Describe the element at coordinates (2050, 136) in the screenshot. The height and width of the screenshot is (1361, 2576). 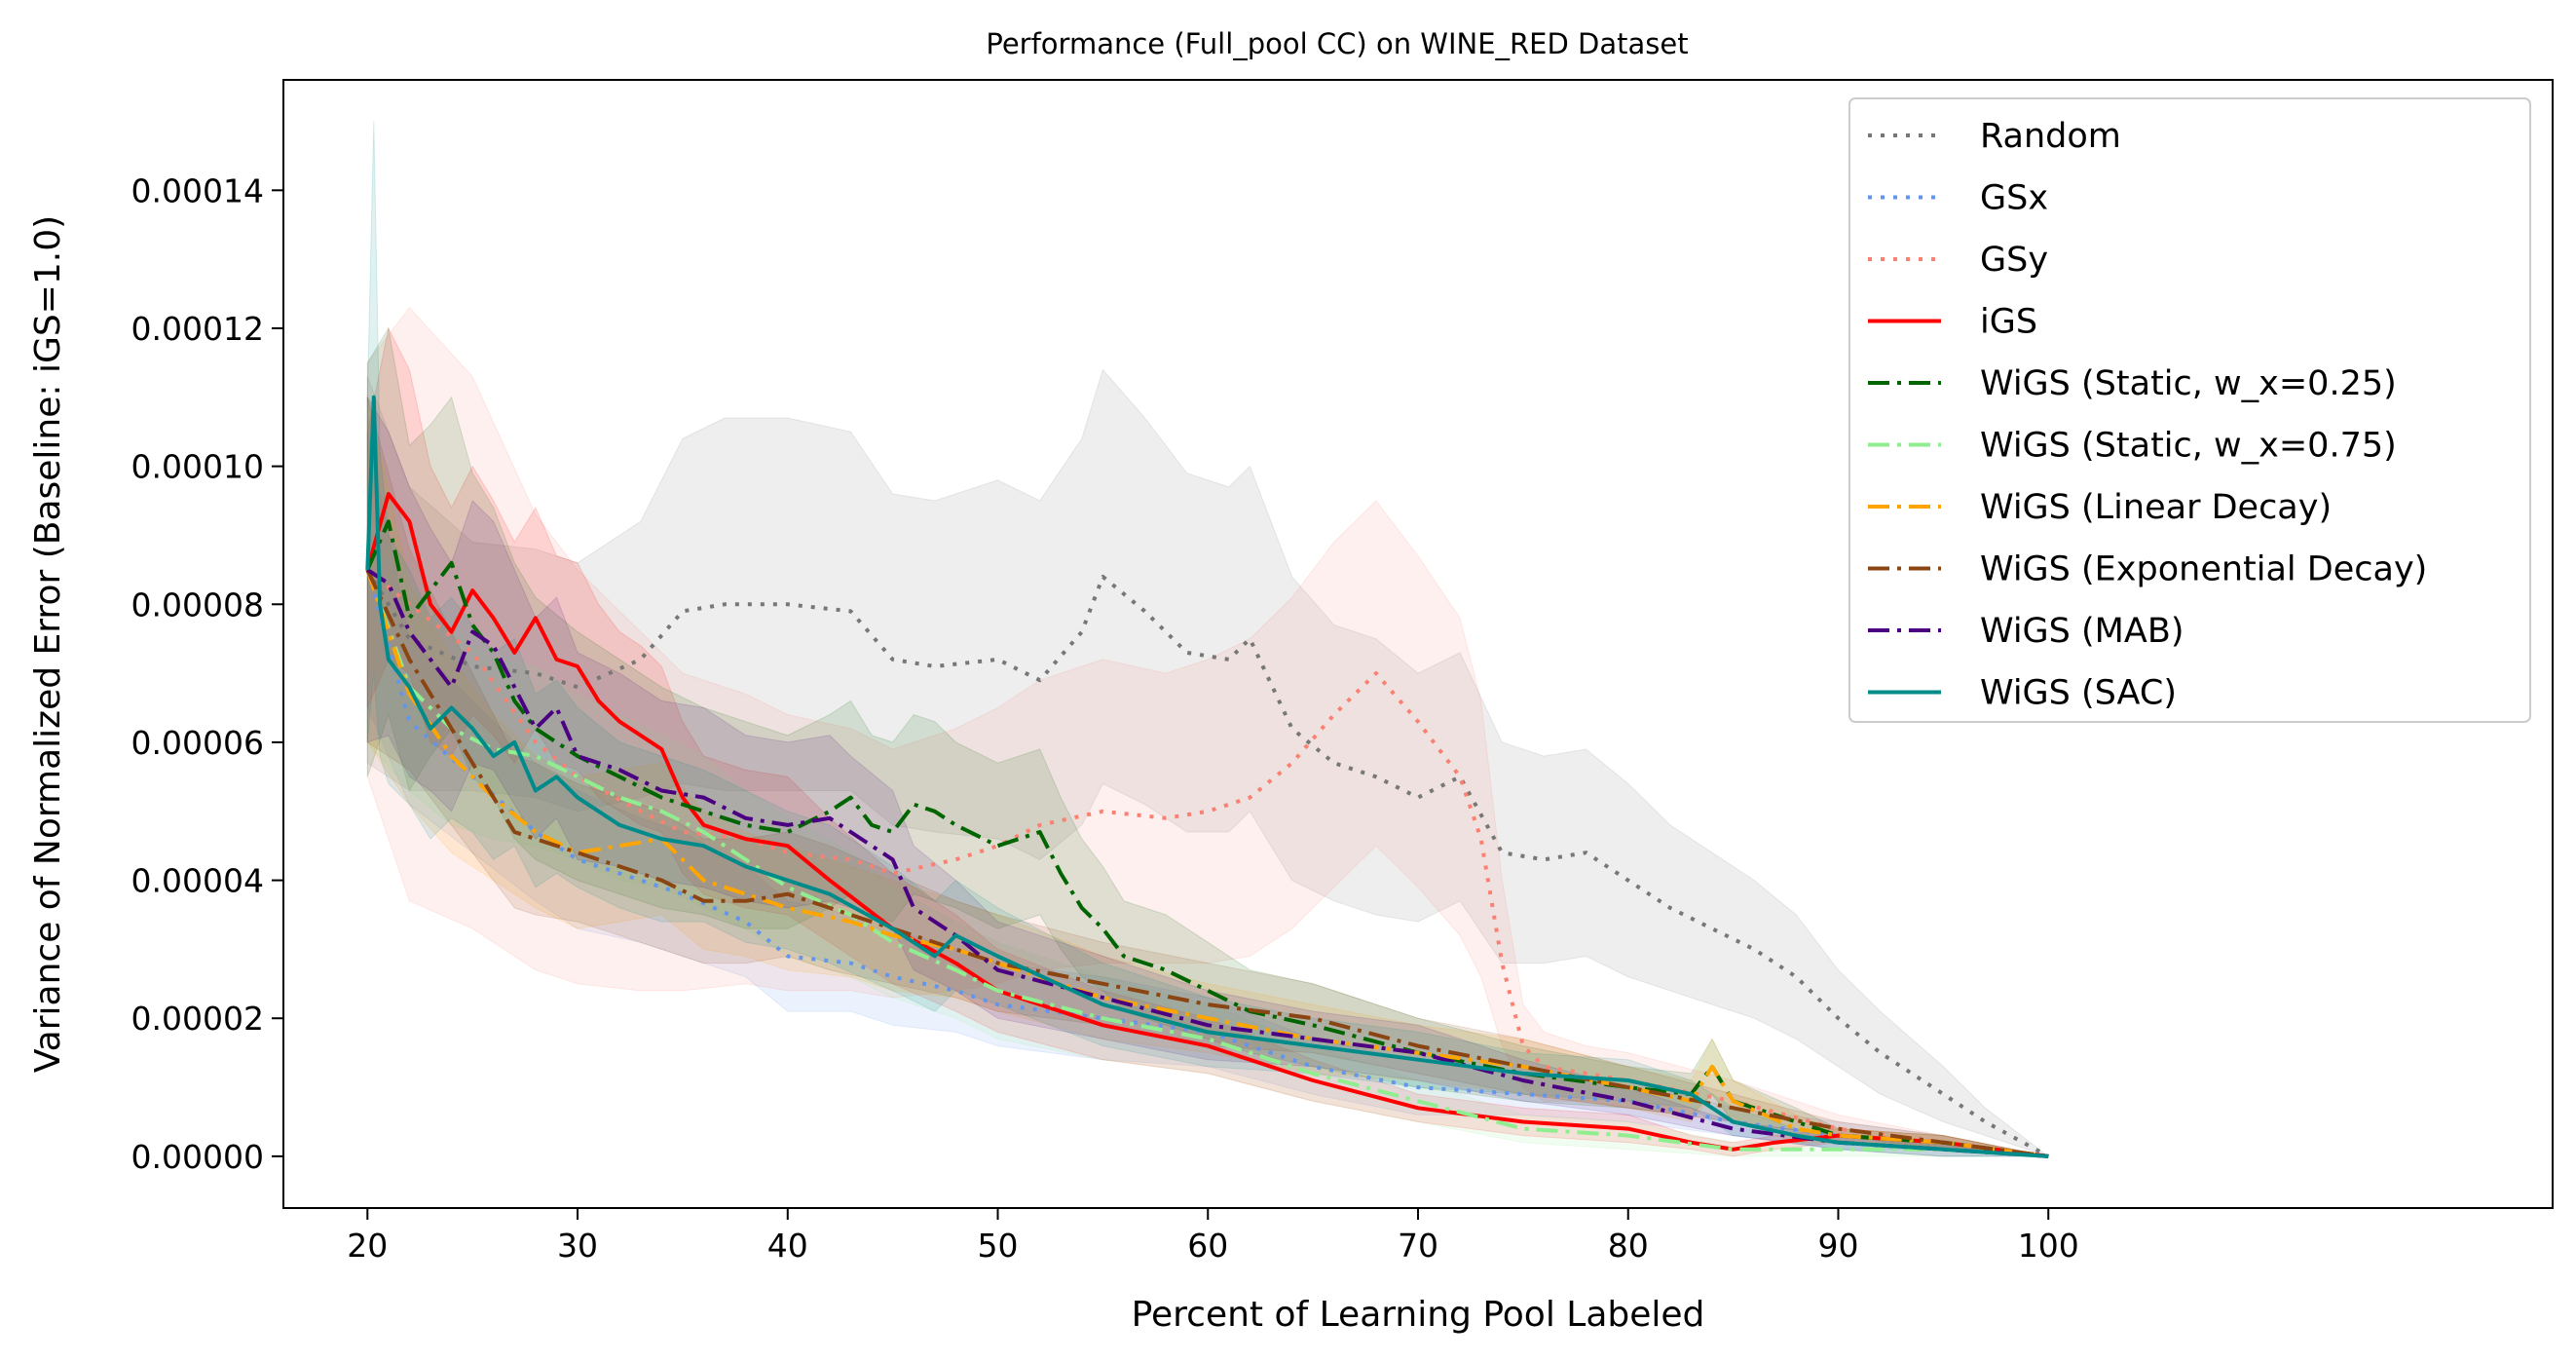
I see `legend-label: Random` at that location.